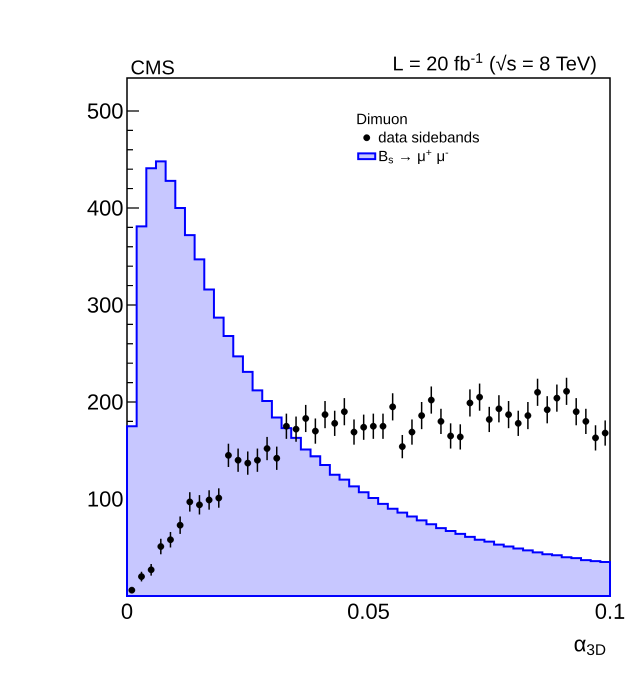  What do you see at coordinates (105, 402) in the screenshot?
I see `y-tick-label: 200` at bounding box center [105, 402].